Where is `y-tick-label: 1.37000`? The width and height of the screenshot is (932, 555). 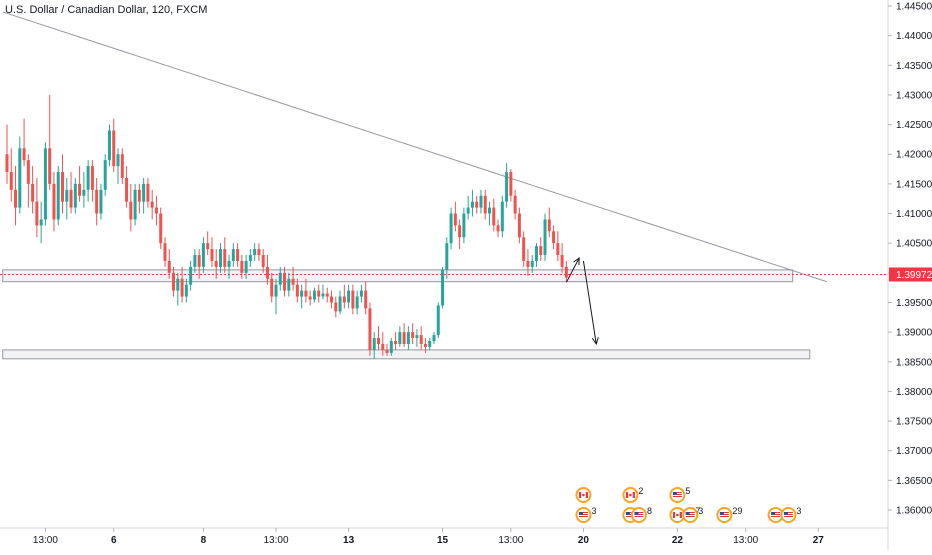 y-tick-label: 1.37000 is located at coordinates (914, 451).